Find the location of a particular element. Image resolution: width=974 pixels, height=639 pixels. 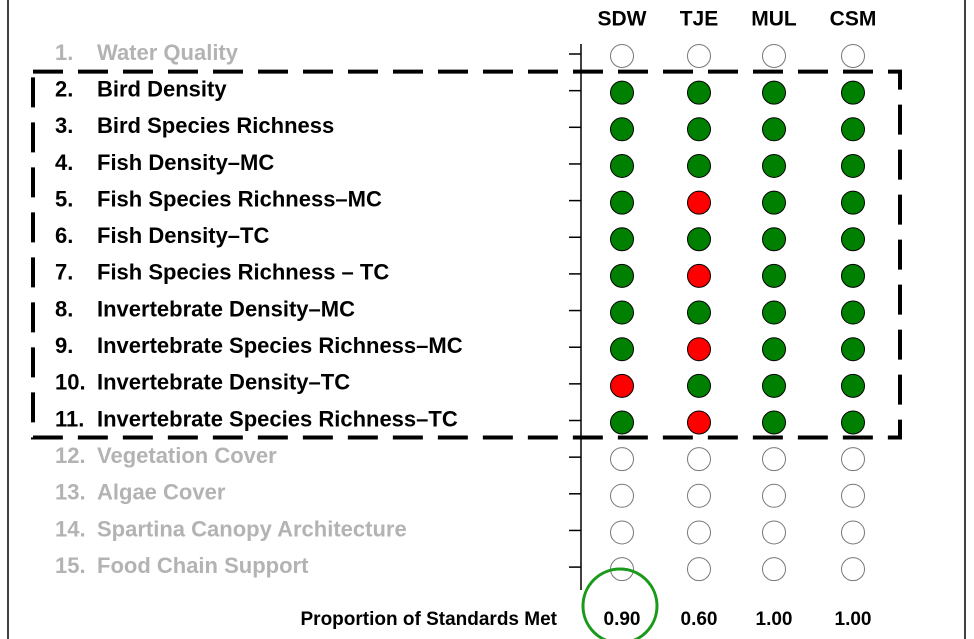

row-number: 2. is located at coordinates (64, 88).